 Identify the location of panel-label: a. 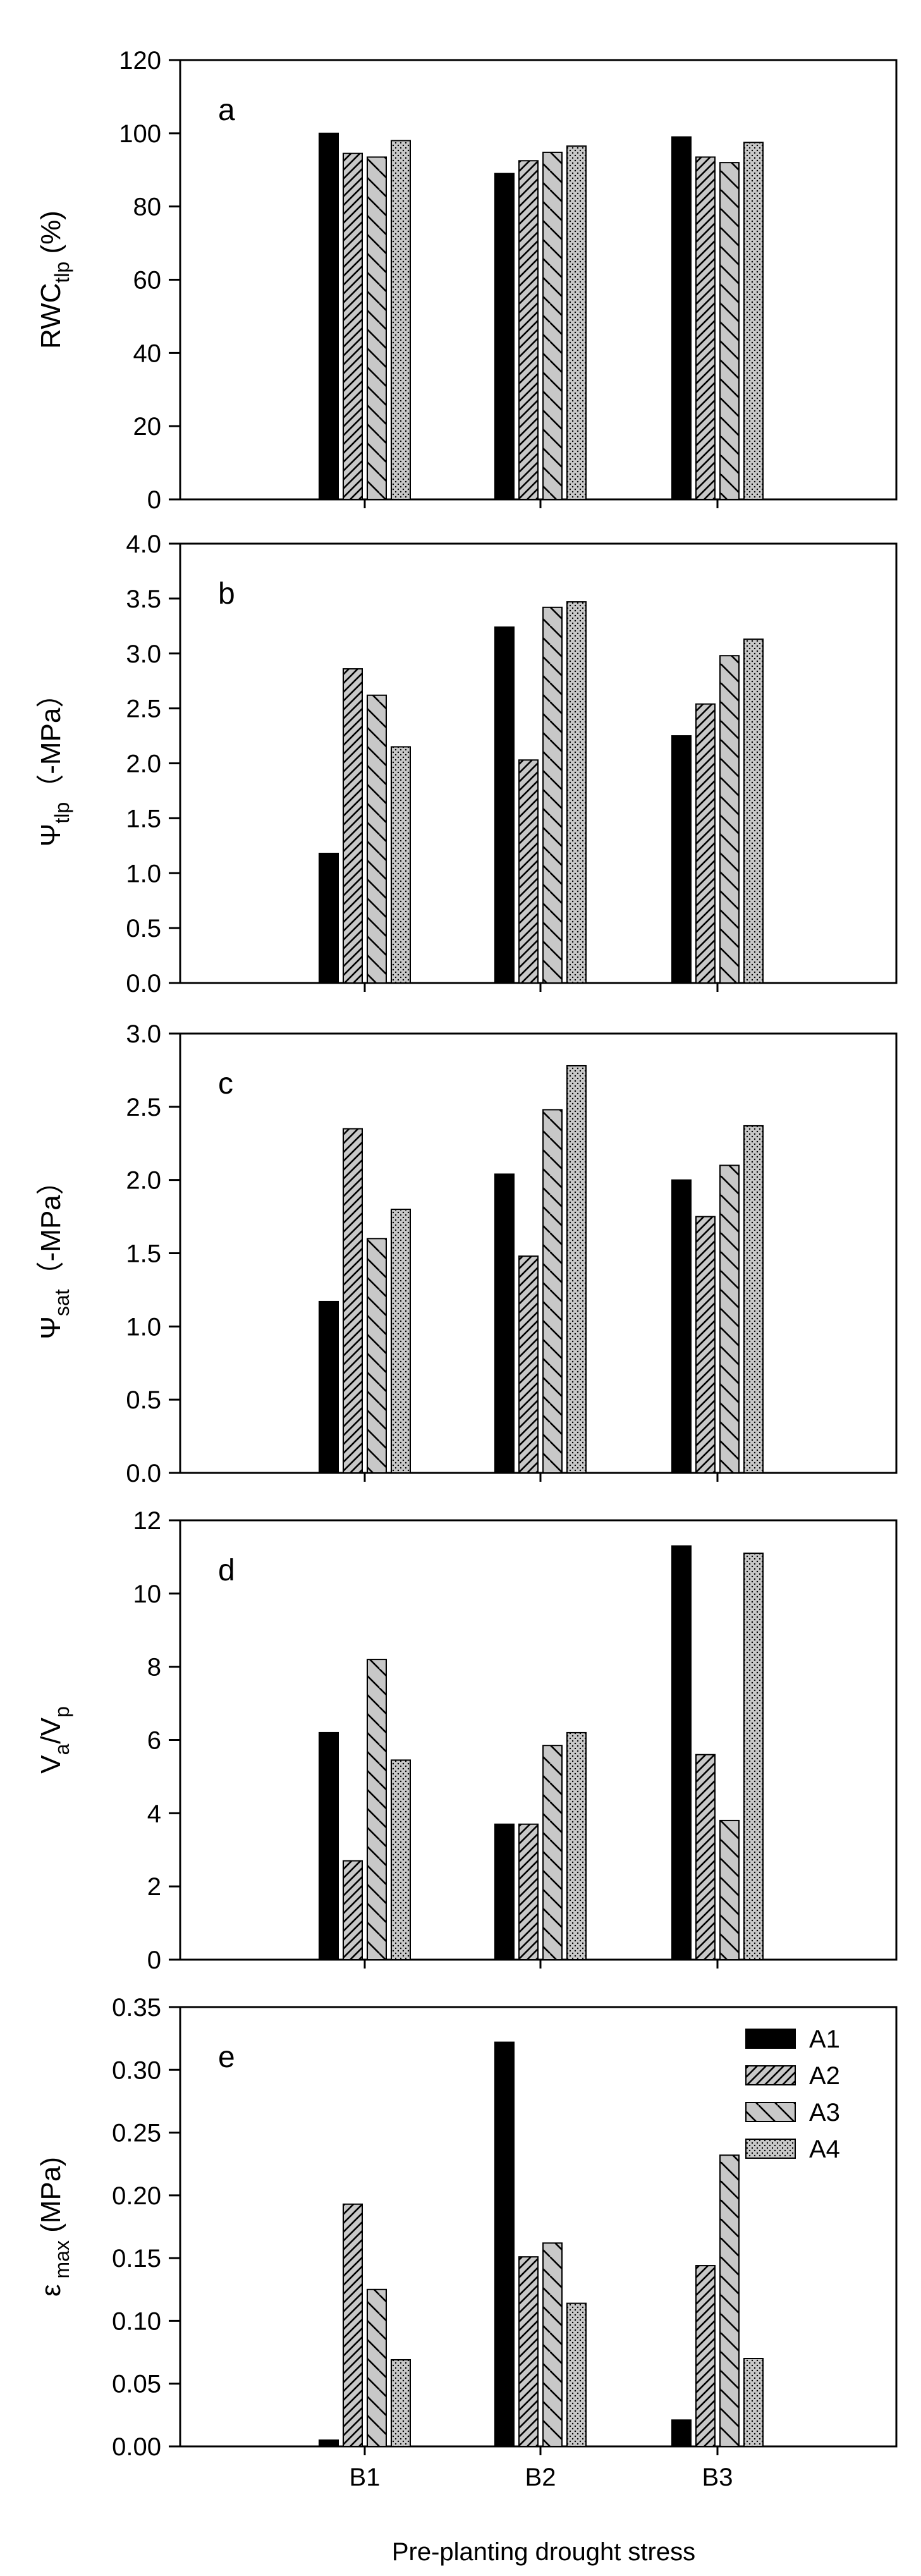
(226, 110).